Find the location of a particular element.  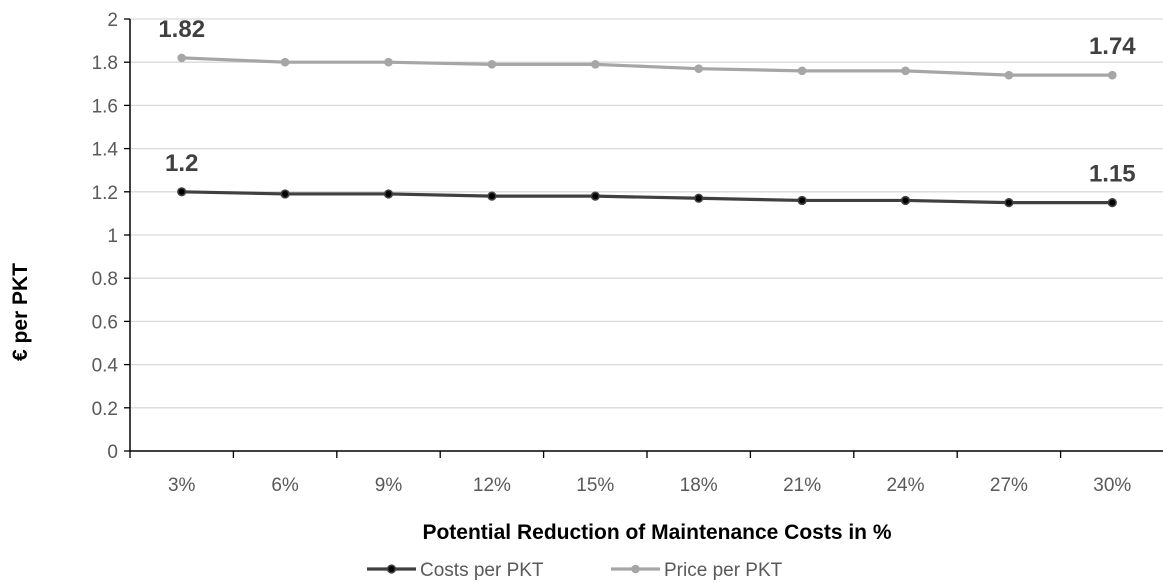

x-tick-label: 9% is located at coordinates (389, 485).